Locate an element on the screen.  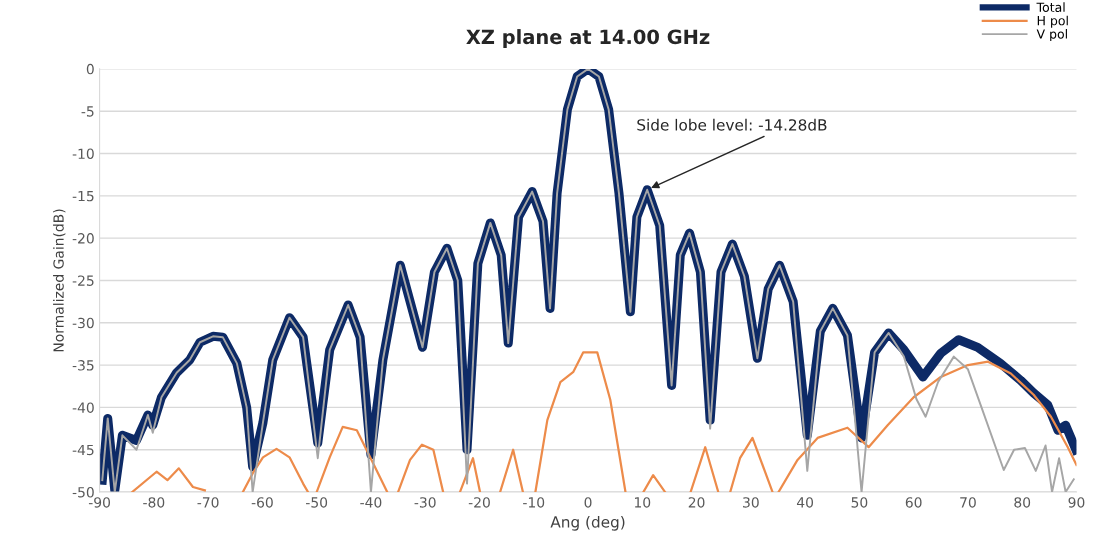
chart-title: XZ plane at 14.00 GHz is located at coordinates (588, 38).